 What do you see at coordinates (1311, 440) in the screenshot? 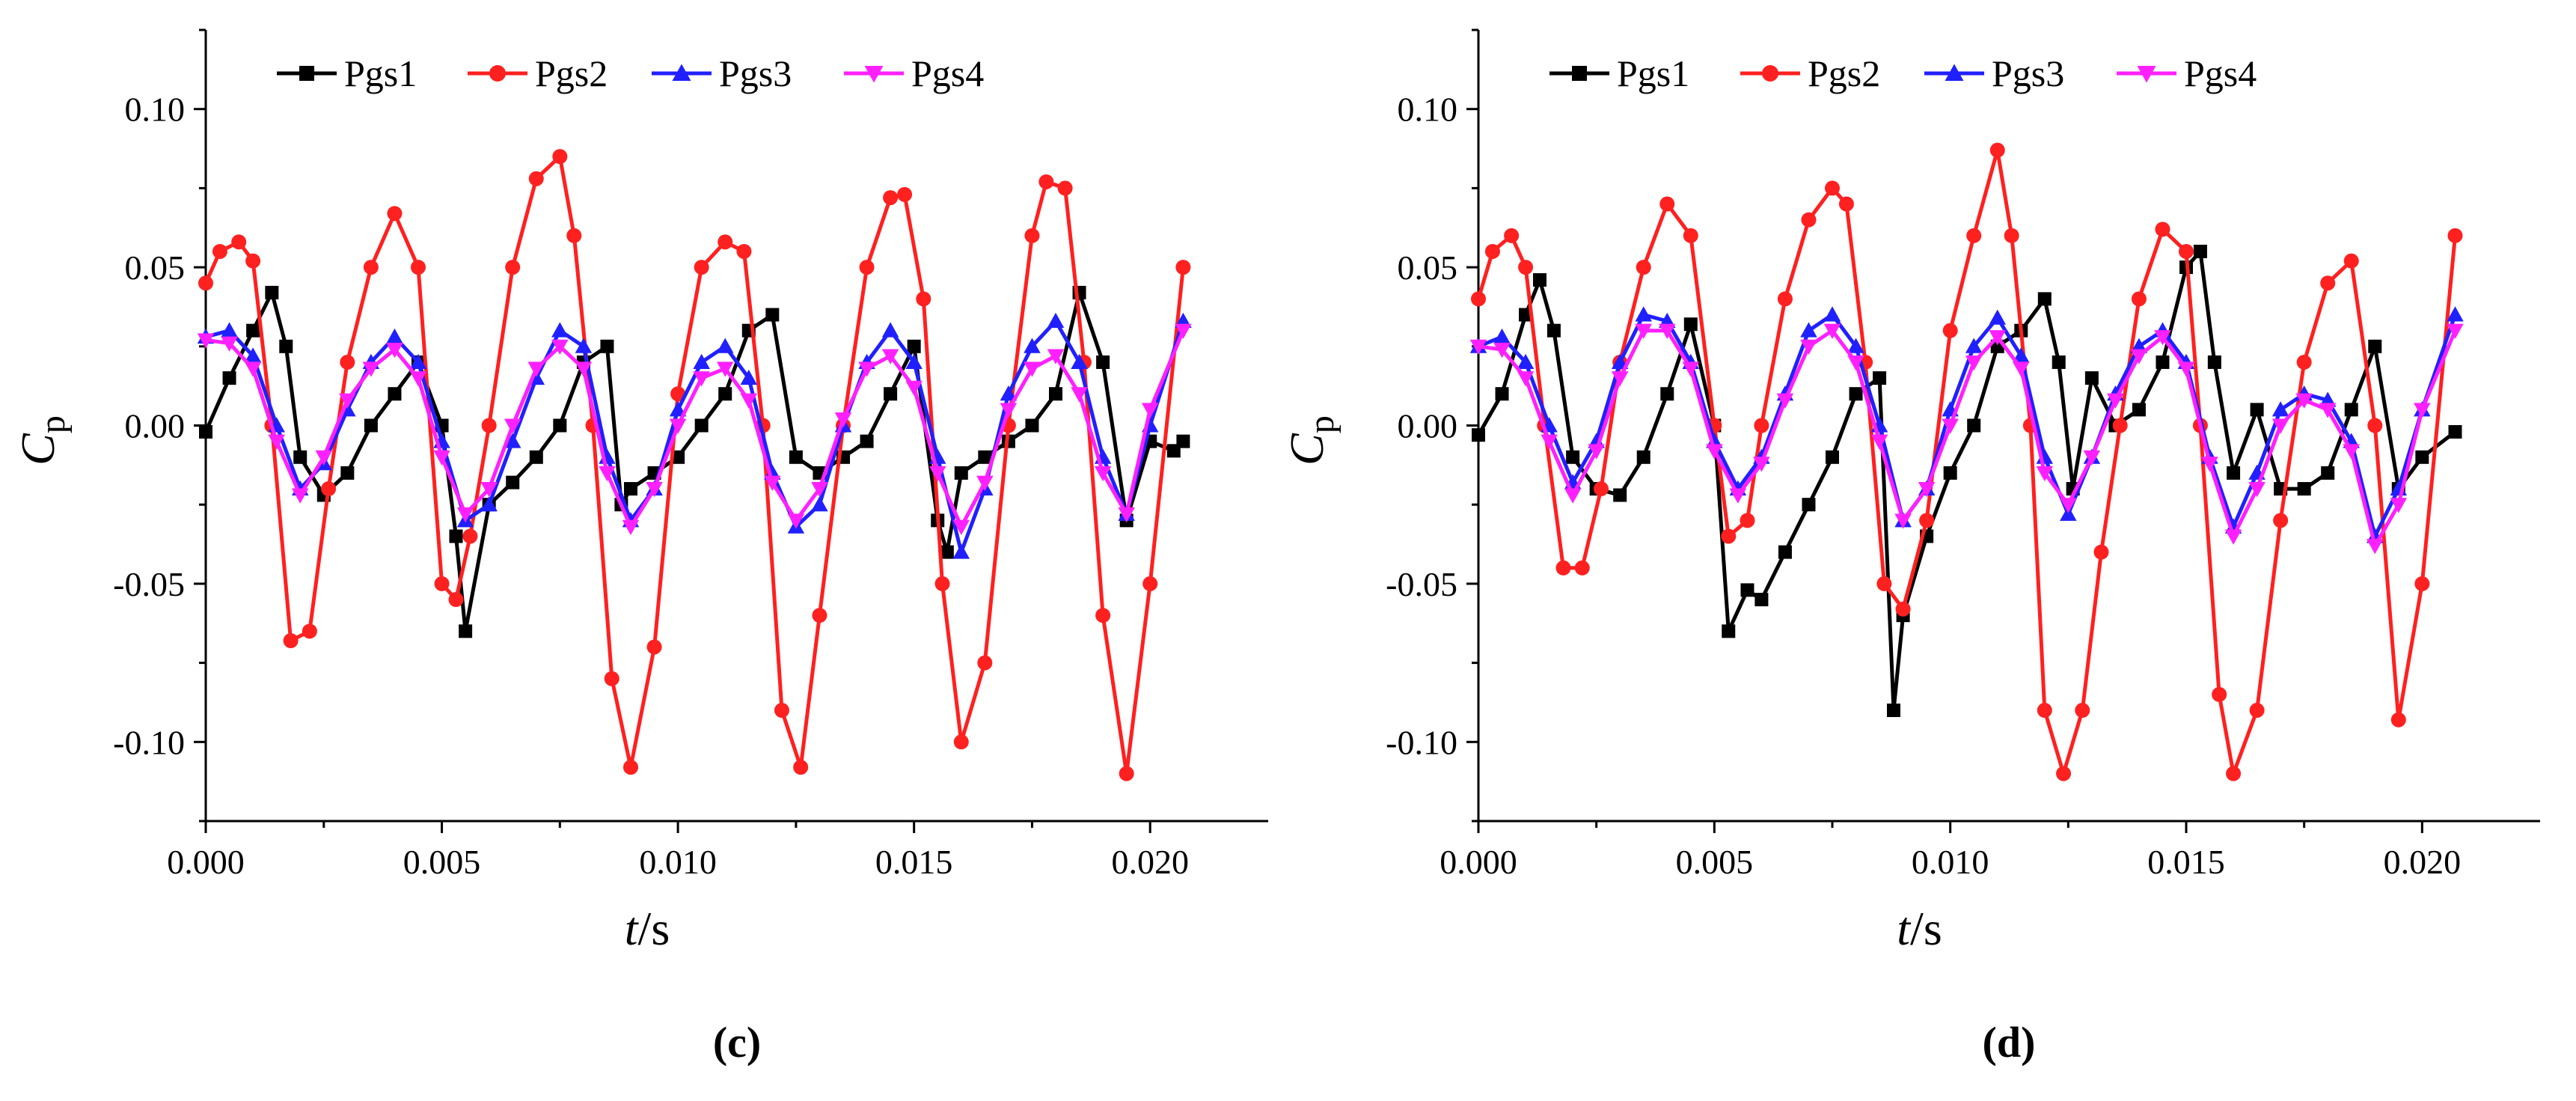
I see `y-axis-title: Cp` at bounding box center [1311, 440].